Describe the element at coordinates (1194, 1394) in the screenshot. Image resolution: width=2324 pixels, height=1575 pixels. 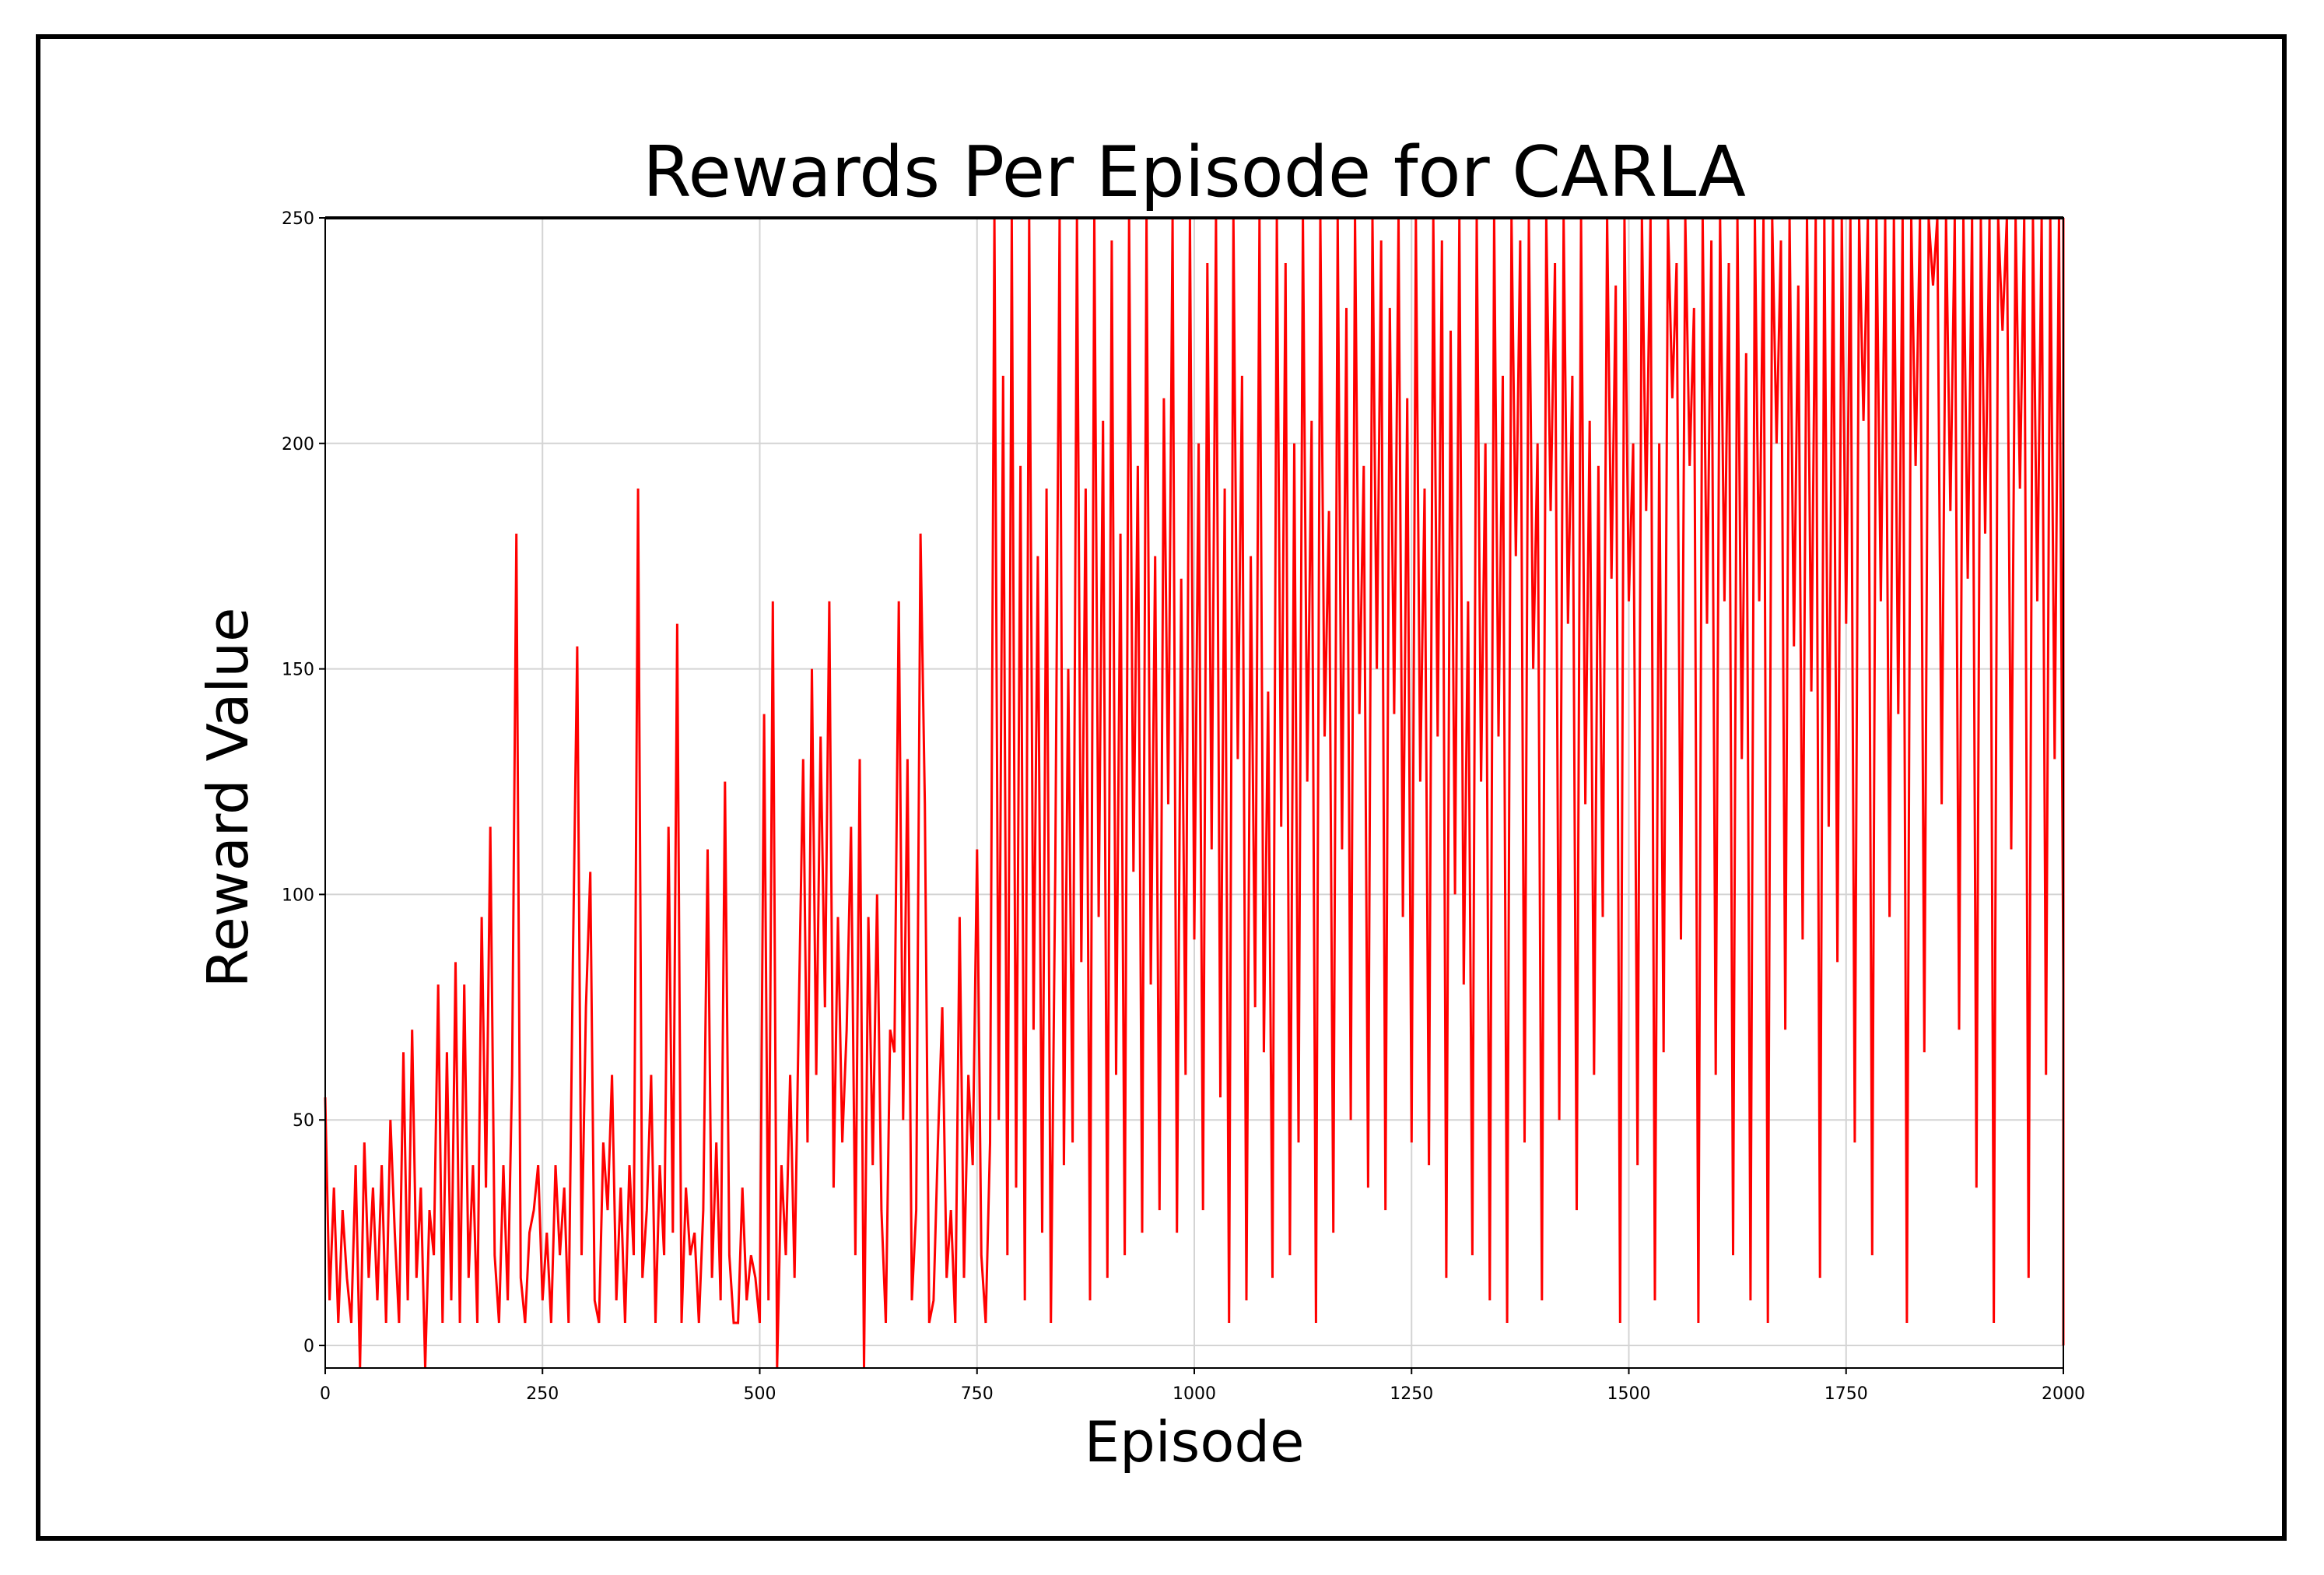
I see `x-tick-label: 1000` at that location.